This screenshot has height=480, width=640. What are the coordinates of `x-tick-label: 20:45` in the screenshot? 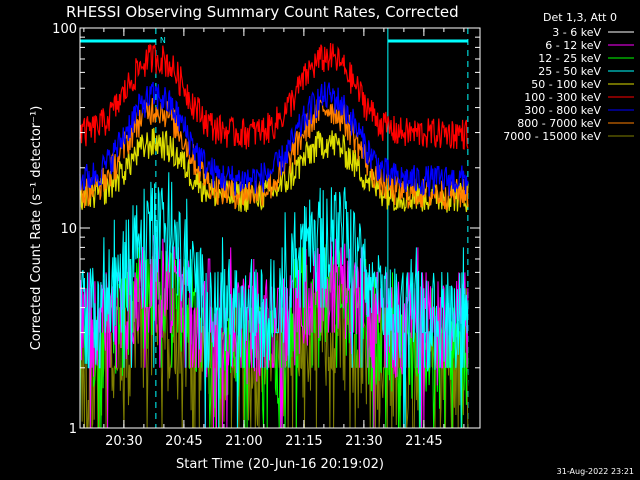 It's located at (183, 441).